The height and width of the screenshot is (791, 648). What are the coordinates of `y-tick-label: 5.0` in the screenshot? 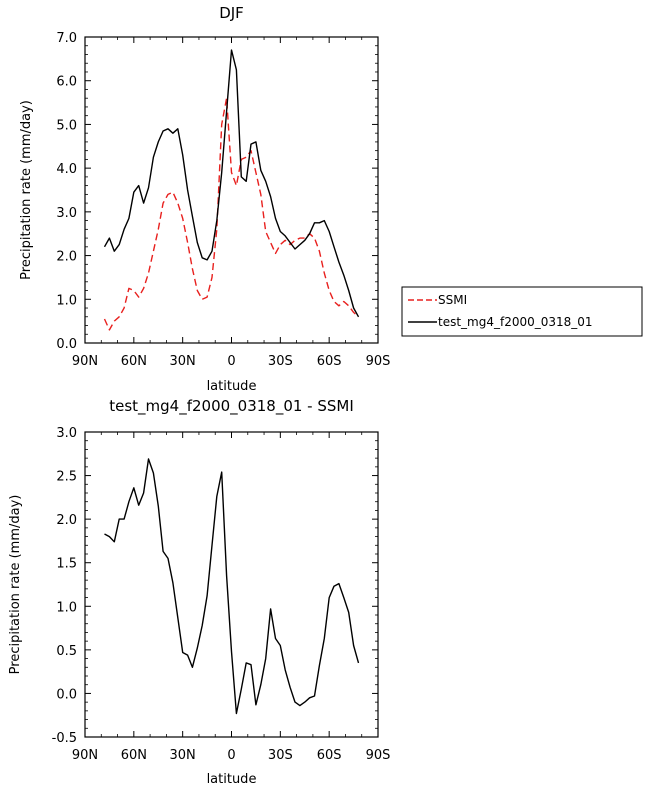 It's located at (66, 125).